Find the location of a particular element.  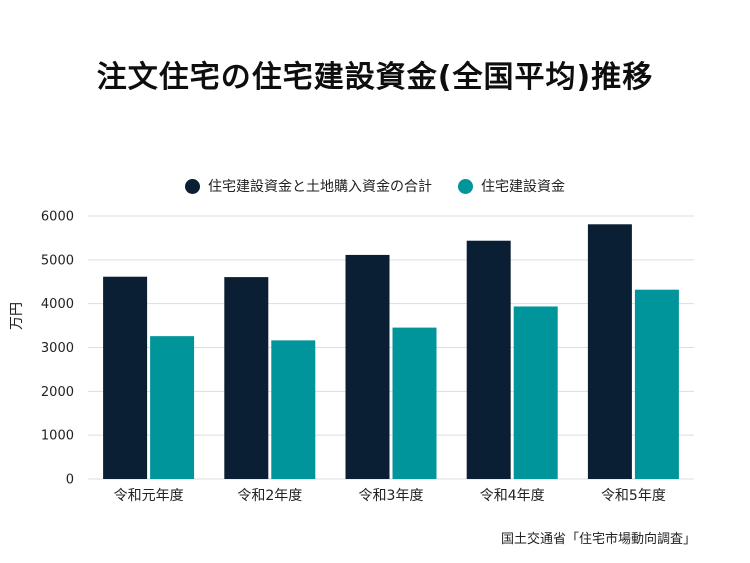

legend-item-total: 住宅建設資金と土地購入資金の合計 is located at coordinates (308, 186).